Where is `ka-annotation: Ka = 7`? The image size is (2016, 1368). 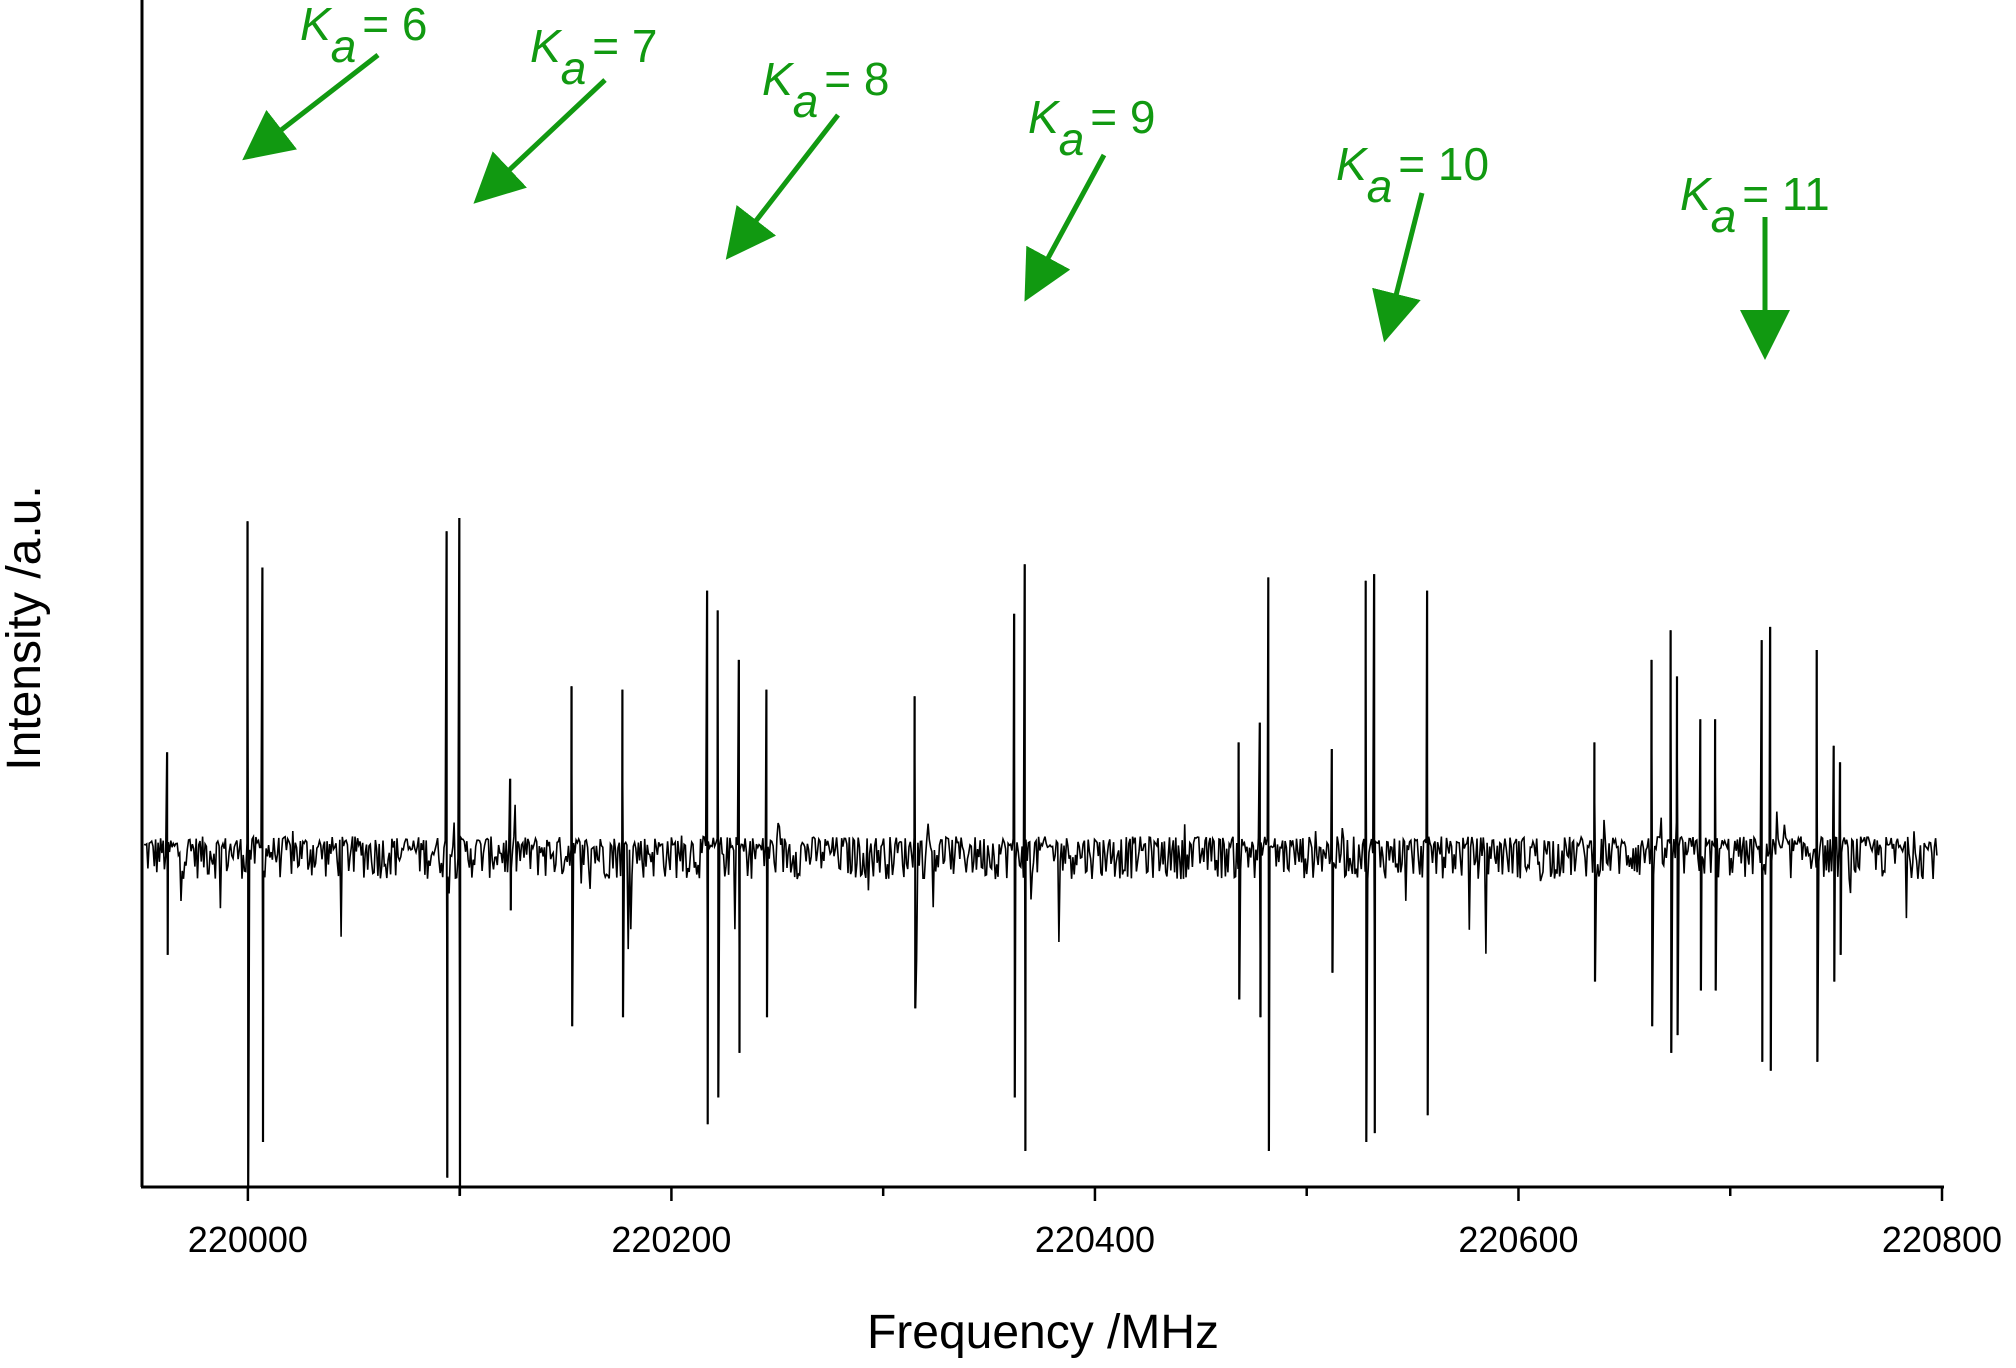
ka-annotation: Ka = 7 is located at coordinates (565, 112).